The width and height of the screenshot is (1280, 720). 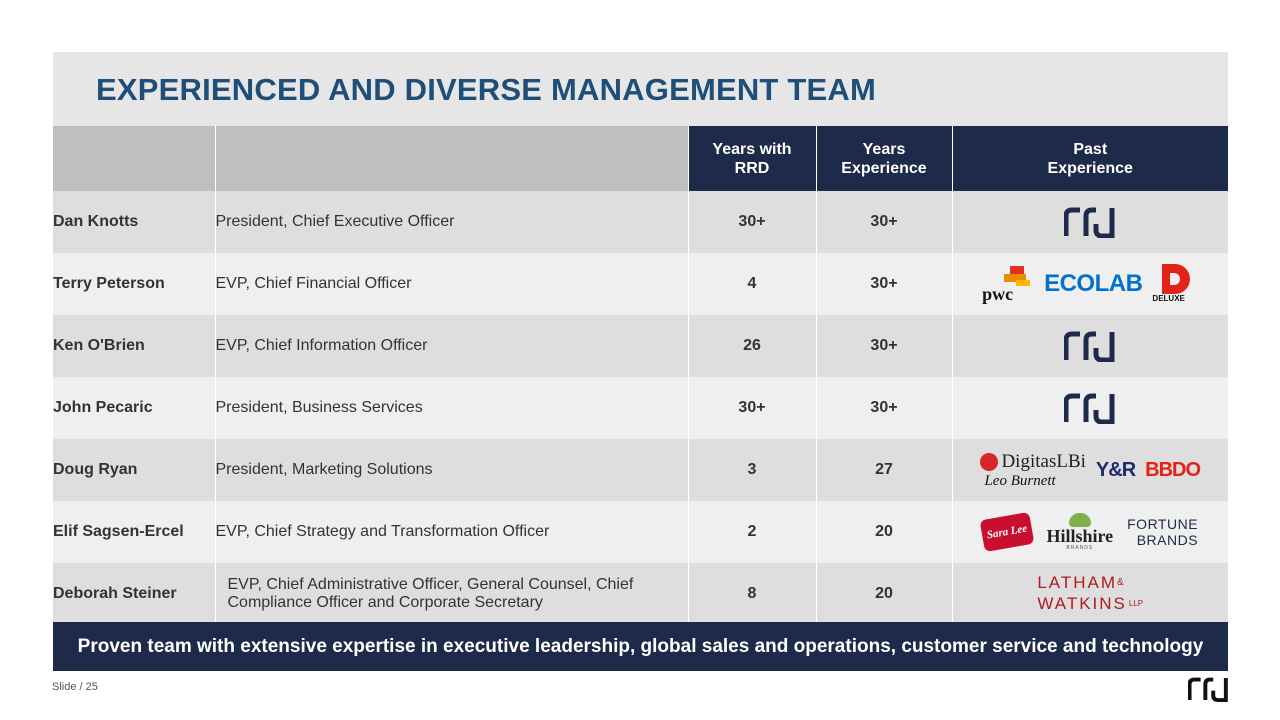 I want to click on ecolab-logo: ECOLAB, so click(x=1093, y=283).